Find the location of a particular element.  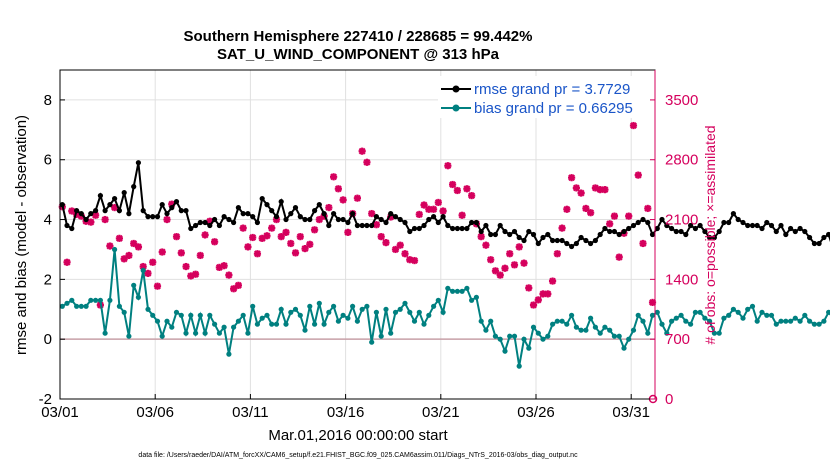

y-tick-label: 4 is located at coordinates (48, 220).